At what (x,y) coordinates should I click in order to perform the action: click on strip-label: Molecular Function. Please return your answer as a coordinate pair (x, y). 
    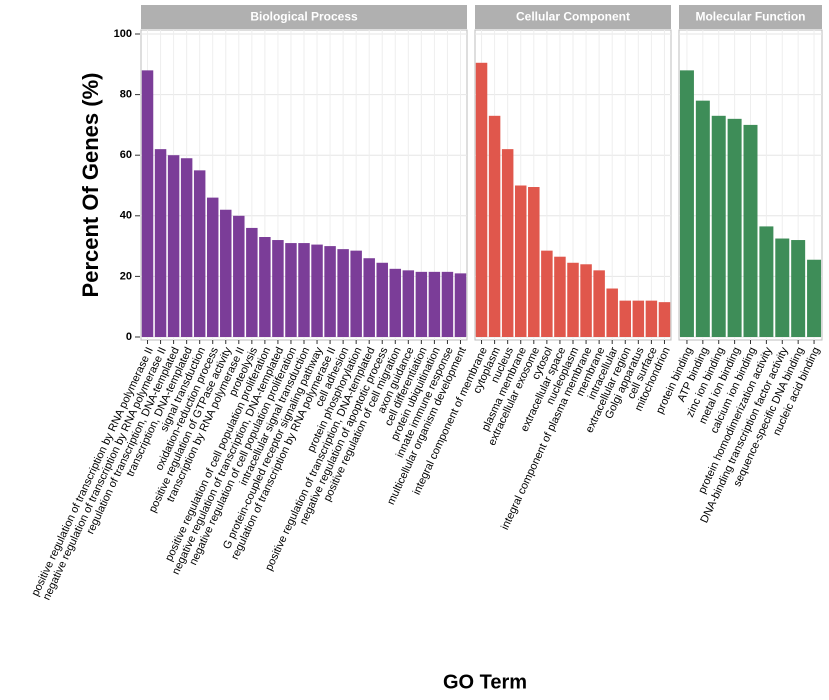
    Looking at the image, I should click on (750, 17).